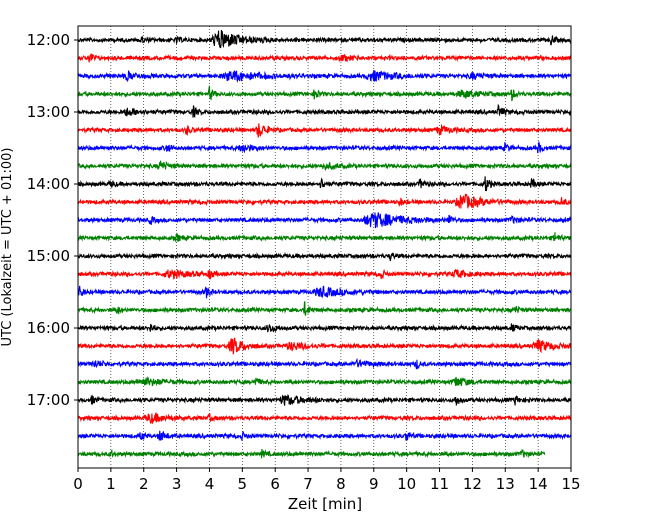 The width and height of the screenshot is (650, 520). What do you see at coordinates (177, 484) in the screenshot?
I see `x-tick-label-3: 3` at bounding box center [177, 484].